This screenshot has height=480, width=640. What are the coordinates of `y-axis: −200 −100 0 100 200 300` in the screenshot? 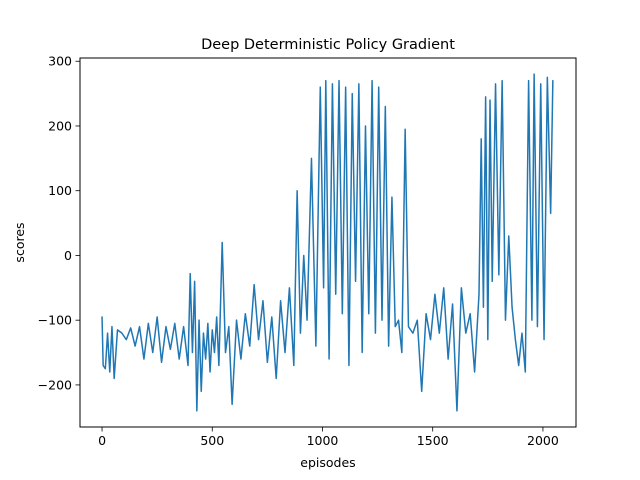 It's located at (59, 223).